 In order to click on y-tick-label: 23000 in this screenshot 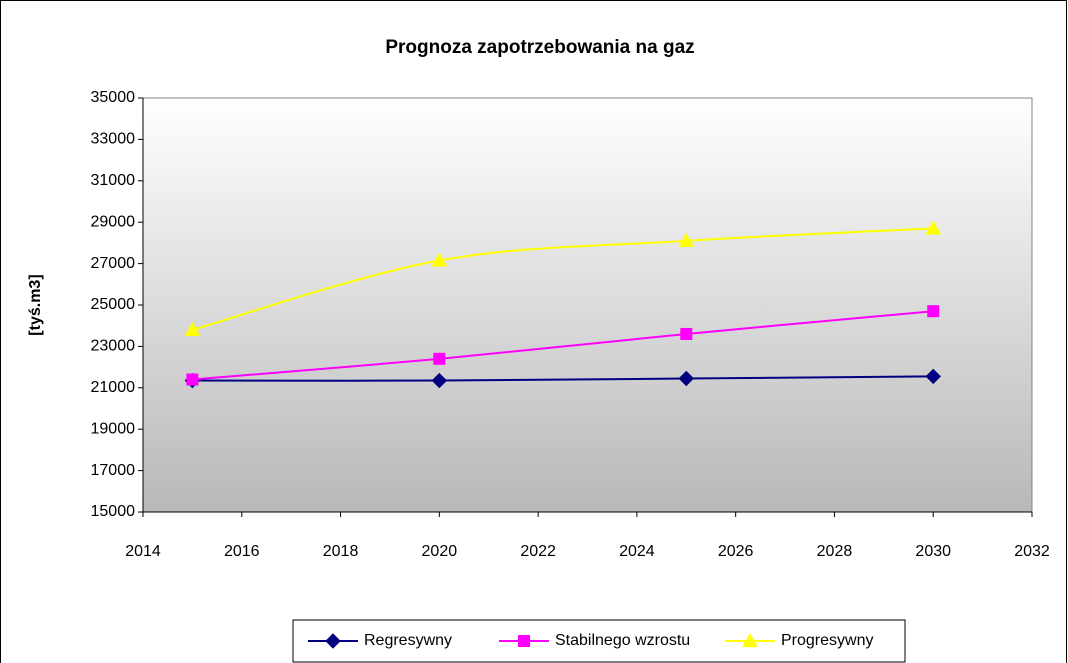, I will do `click(113, 346)`.